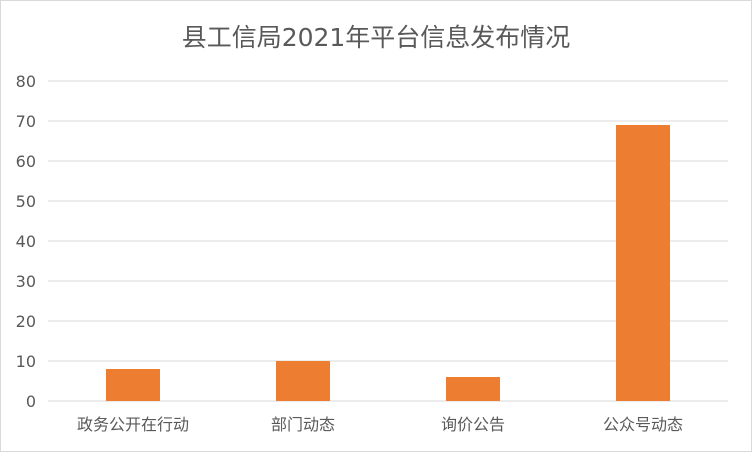 The height and width of the screenshot is (452, 752). Describe the element at coordinates (26, 161) in the screenshot. I see `y-tick-label: 60` at that location.